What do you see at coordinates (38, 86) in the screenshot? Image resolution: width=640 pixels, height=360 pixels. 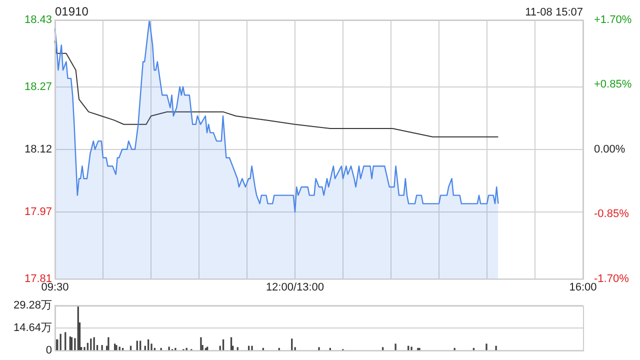 I see `y-tick-label: 18.27` at bounding box center [38, 86].